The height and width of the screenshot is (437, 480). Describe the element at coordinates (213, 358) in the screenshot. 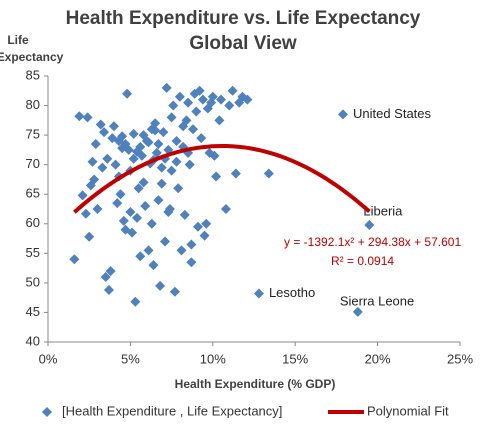

I see `x-tick-label: 10%` at that location.